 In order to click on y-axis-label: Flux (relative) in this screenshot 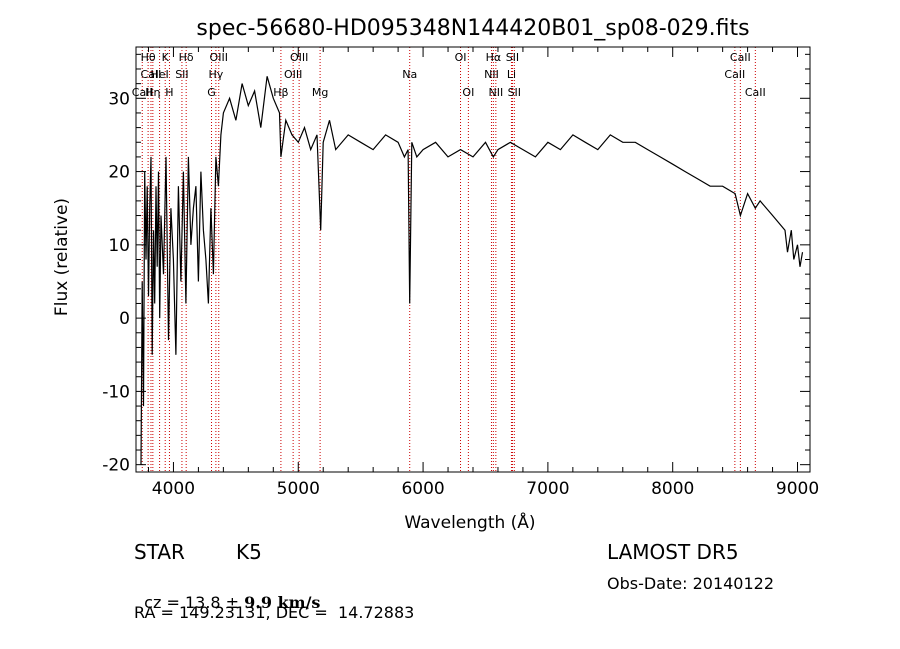, I will do `click(62, 257)`.